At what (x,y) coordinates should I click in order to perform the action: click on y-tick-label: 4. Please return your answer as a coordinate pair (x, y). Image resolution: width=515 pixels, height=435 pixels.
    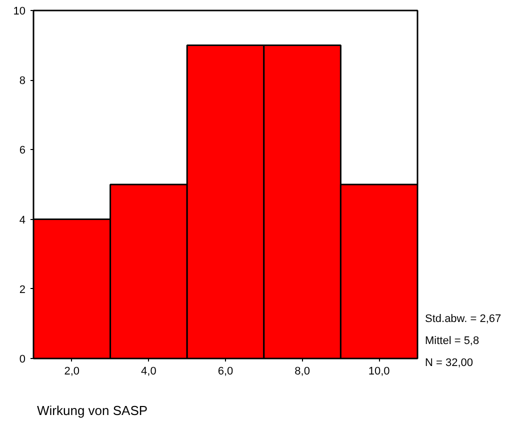
    Looking at the image, I should click on (22, 220).